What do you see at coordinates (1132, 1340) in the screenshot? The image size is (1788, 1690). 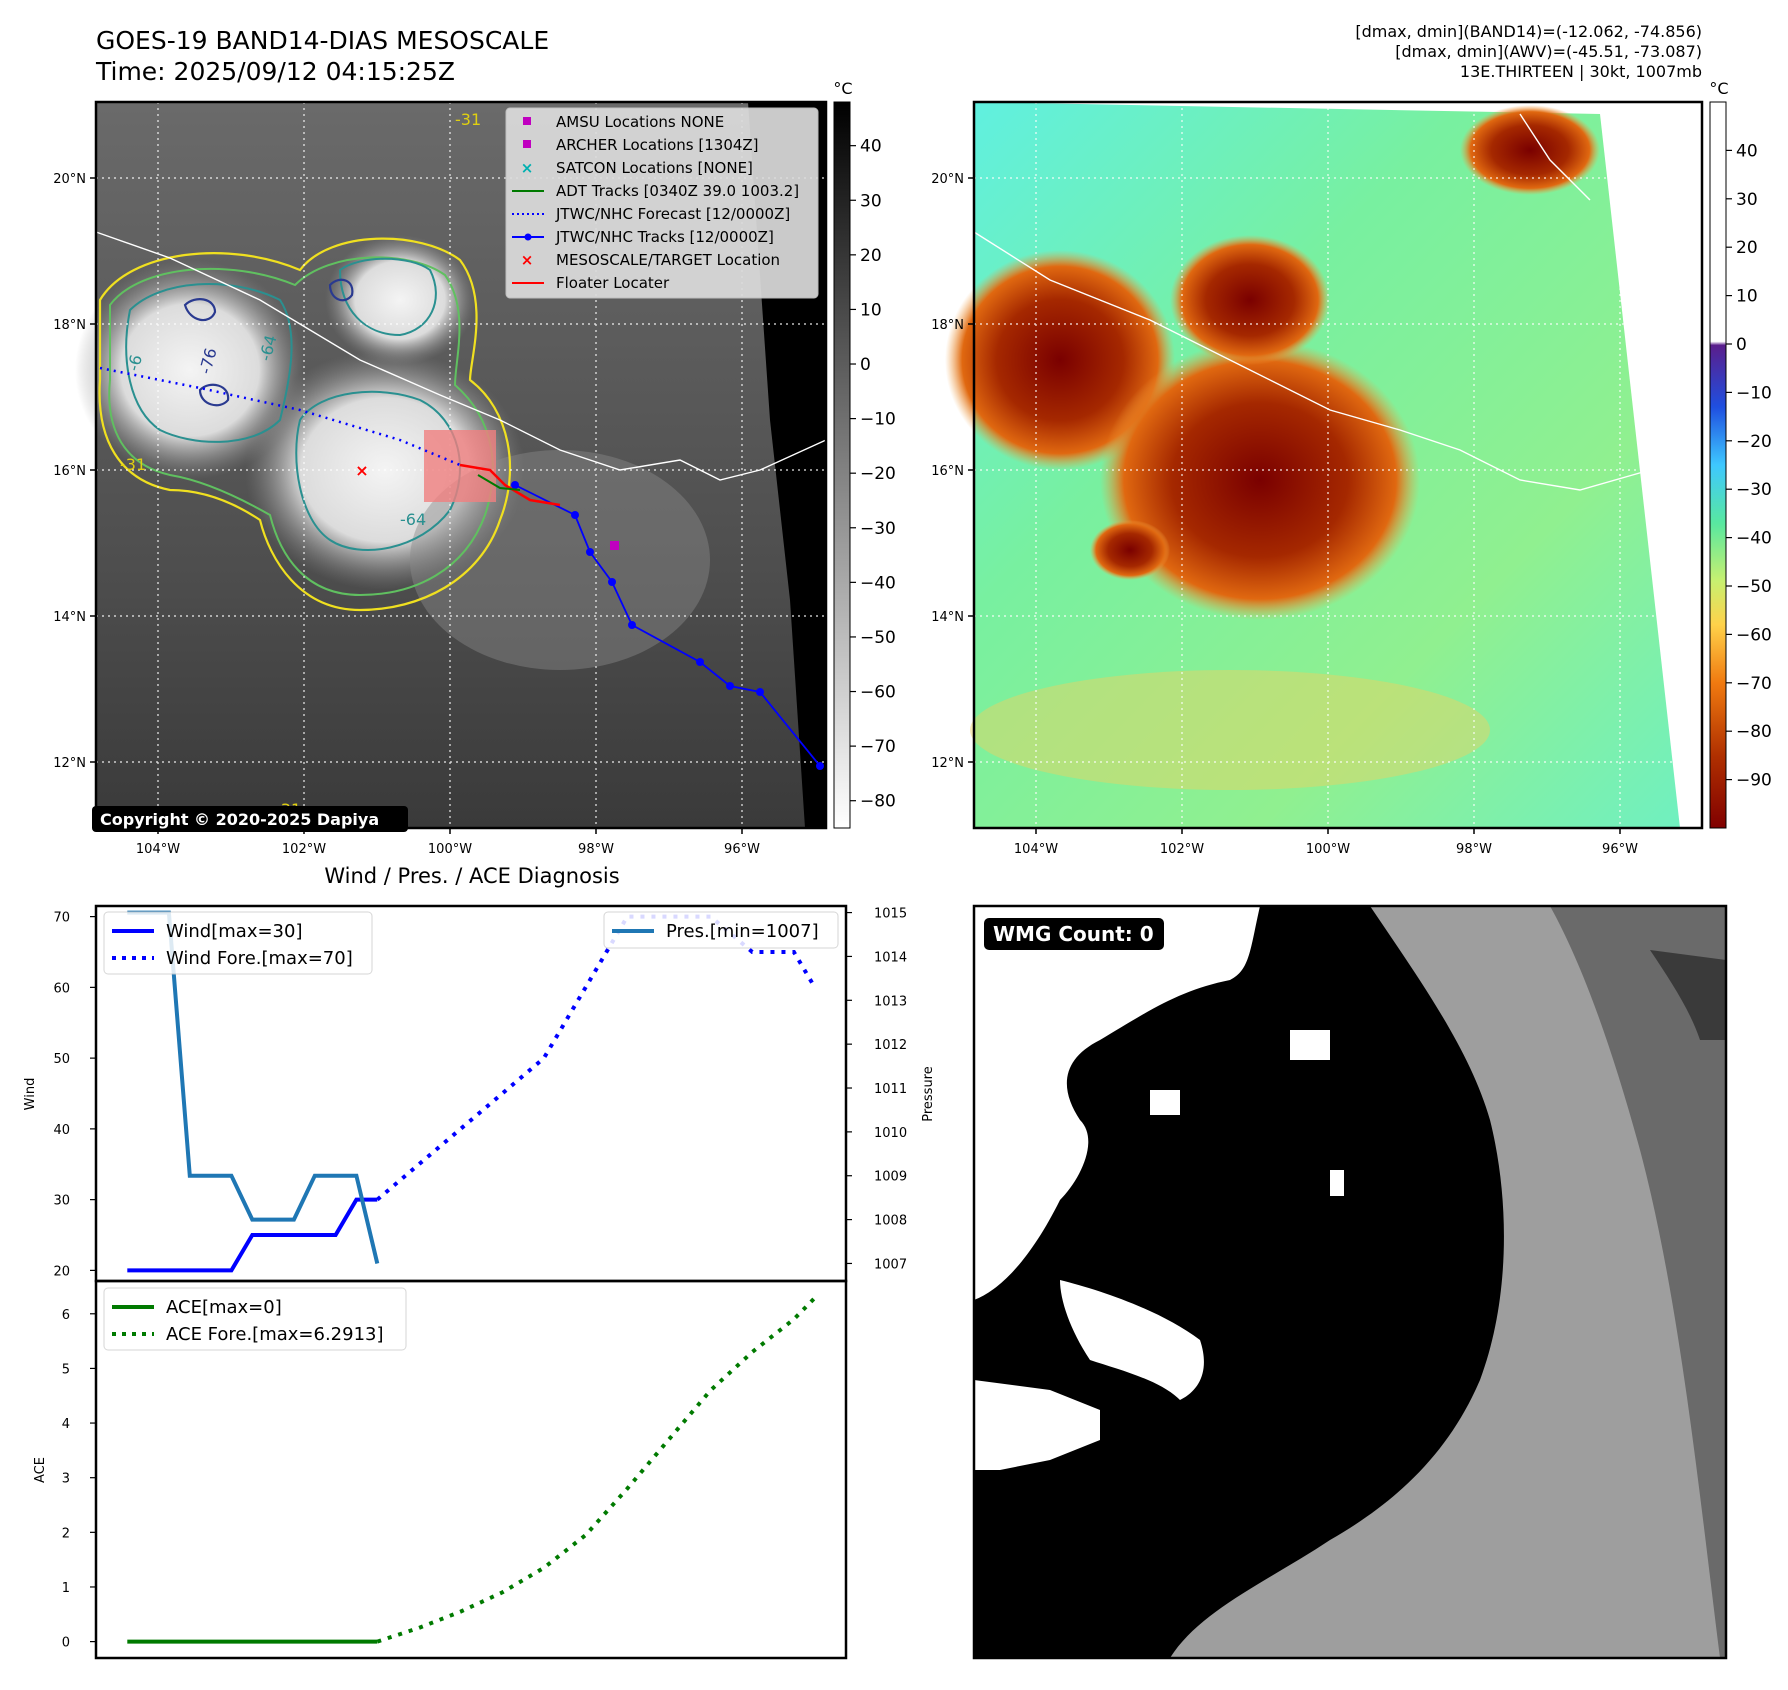 I see `wmg-white-inner` at bounding box center [1132, 1340].